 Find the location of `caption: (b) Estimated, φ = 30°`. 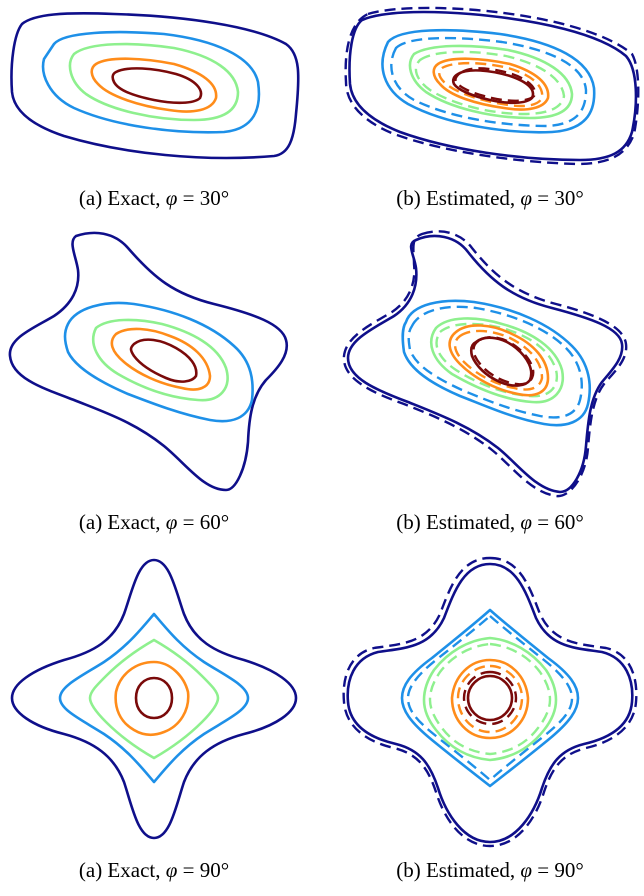

caption: (b) Estimated, φ = 30° is located at coordinates (490, 198).